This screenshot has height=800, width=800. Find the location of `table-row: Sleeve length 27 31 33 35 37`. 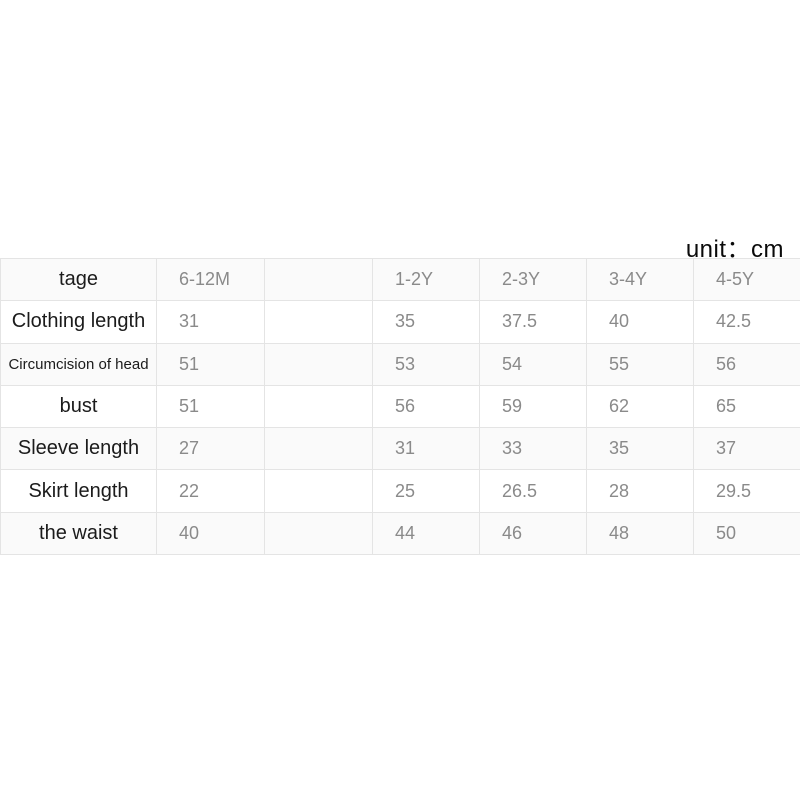

table-row: Sleeve length 27 31 33 35 37 is located at coordinates (400, 449).